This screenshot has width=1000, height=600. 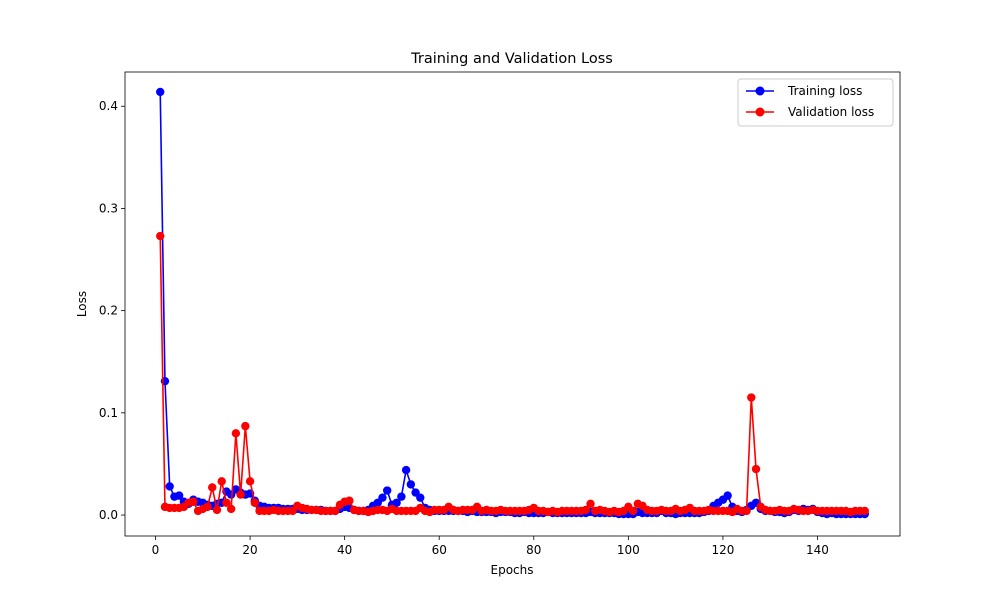 I want to click on y-tick-label: 0.0, so click(x=108, y=515).